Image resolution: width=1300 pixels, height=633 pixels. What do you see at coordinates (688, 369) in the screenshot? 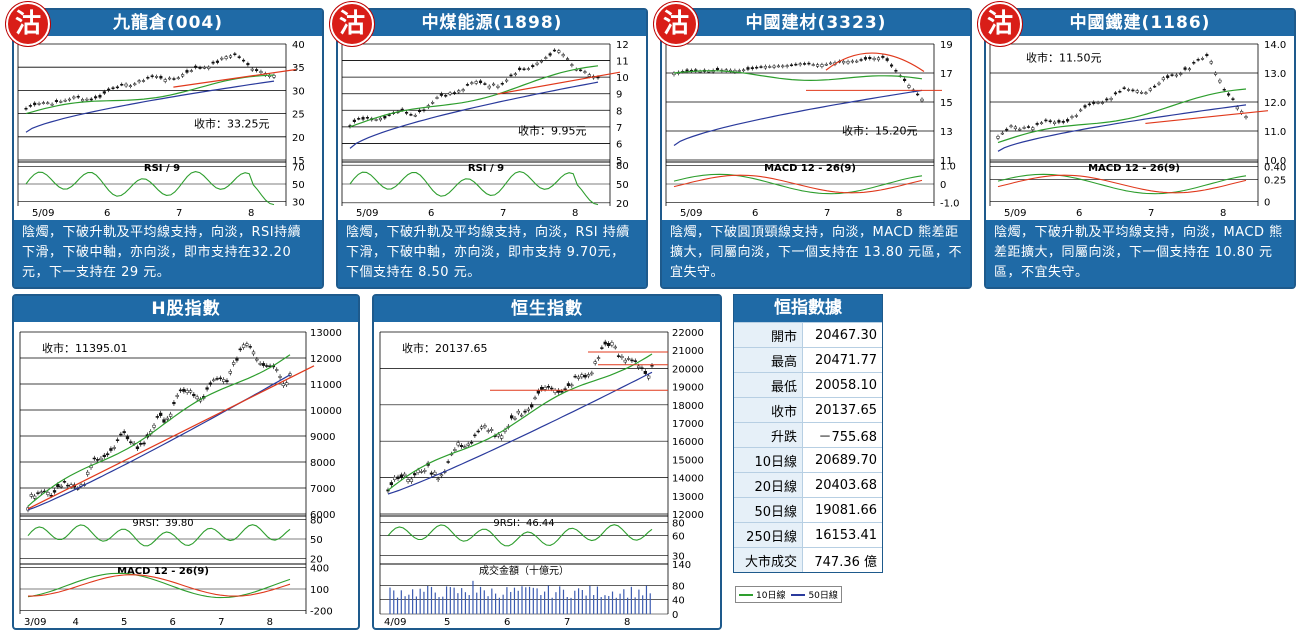
I see `price-tick-label: 20000` at bounding box center [688, 369].